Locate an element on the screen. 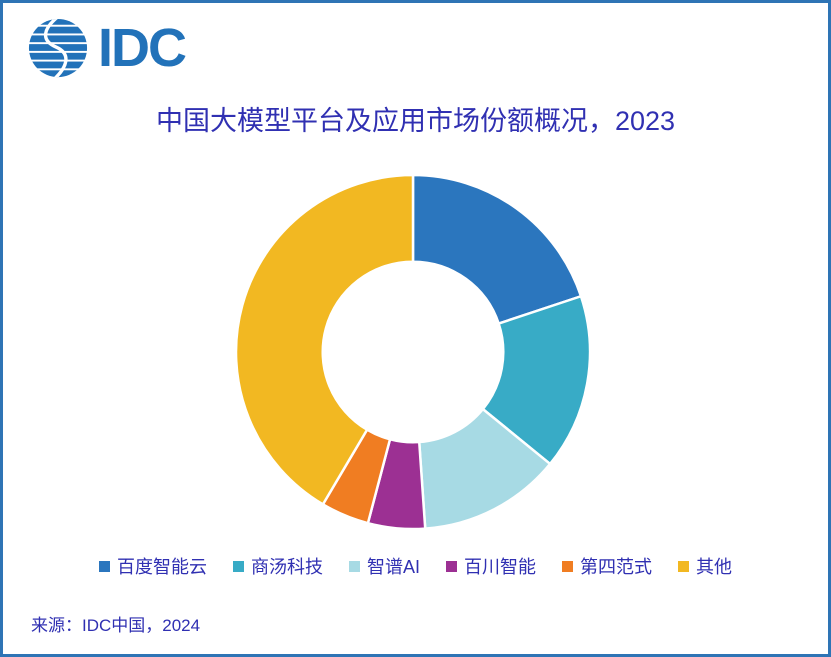  chart-title: 中国大模型平台及应用市场份额概况，2023 is located at coordinates (415, 121).